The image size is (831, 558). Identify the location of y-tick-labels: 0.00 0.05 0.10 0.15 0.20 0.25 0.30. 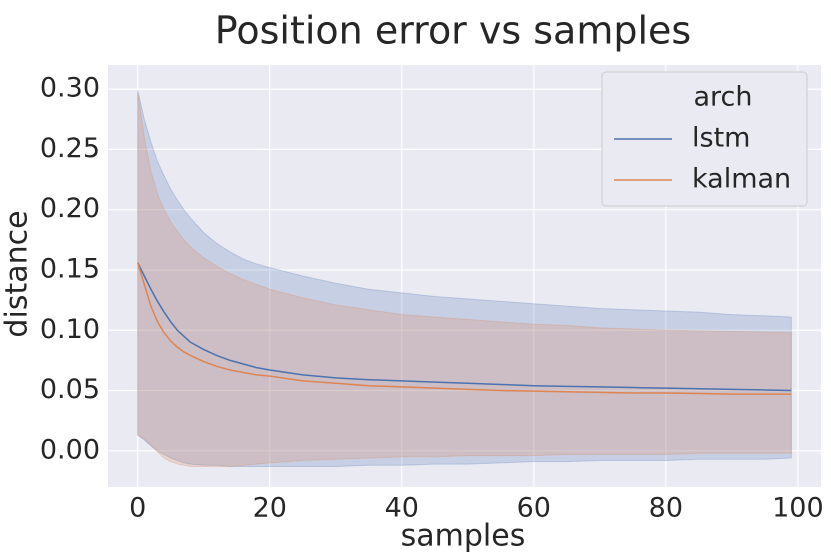
(70, 269).